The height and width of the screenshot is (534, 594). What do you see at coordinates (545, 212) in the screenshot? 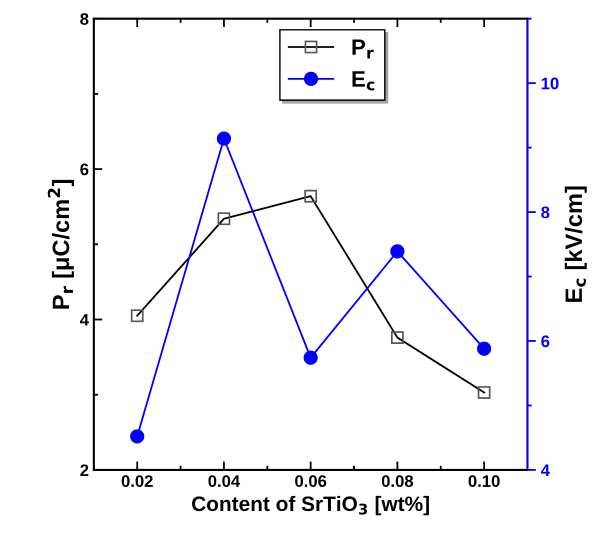
I see `y2-tick-label: 8` at bounding box center [545, 212].